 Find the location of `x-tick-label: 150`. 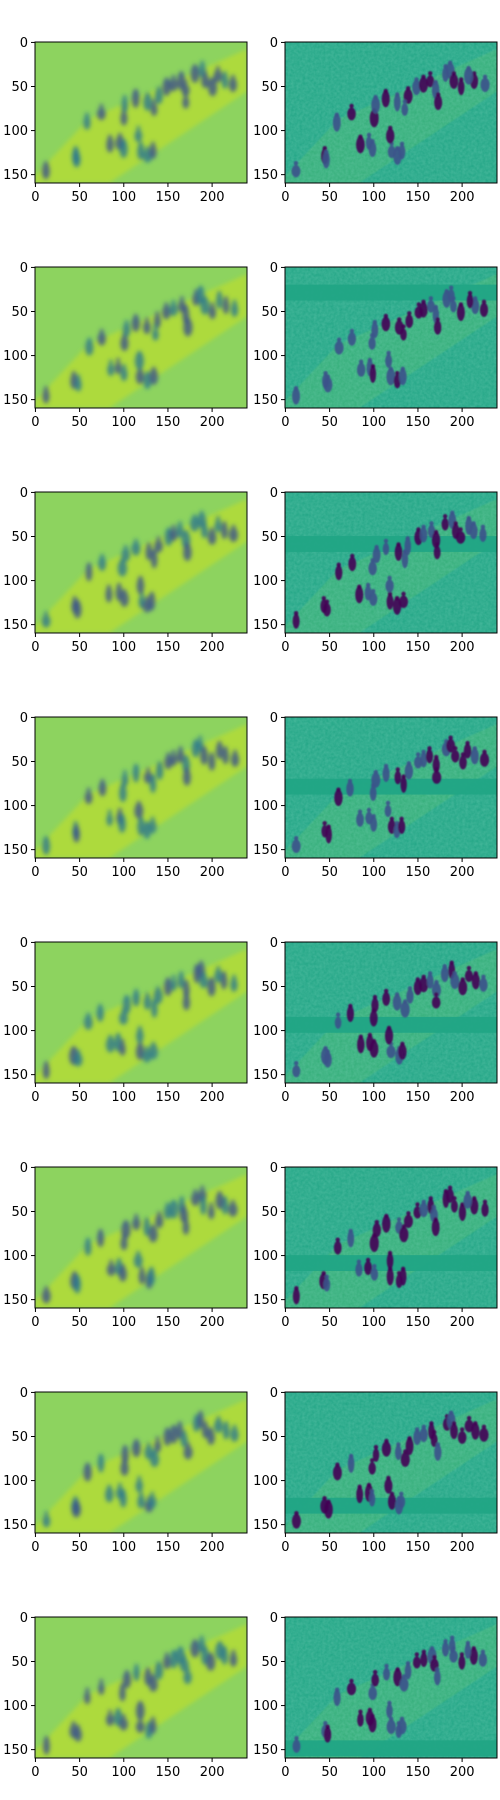

x-tick-label: 150 is located at coordinates (418, 872).